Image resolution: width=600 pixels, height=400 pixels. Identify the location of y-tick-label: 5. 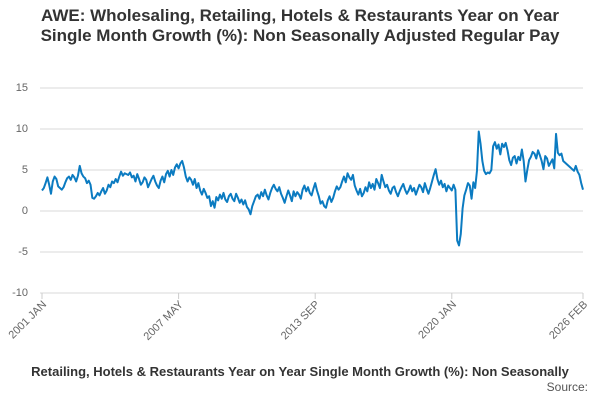
(25, 170).